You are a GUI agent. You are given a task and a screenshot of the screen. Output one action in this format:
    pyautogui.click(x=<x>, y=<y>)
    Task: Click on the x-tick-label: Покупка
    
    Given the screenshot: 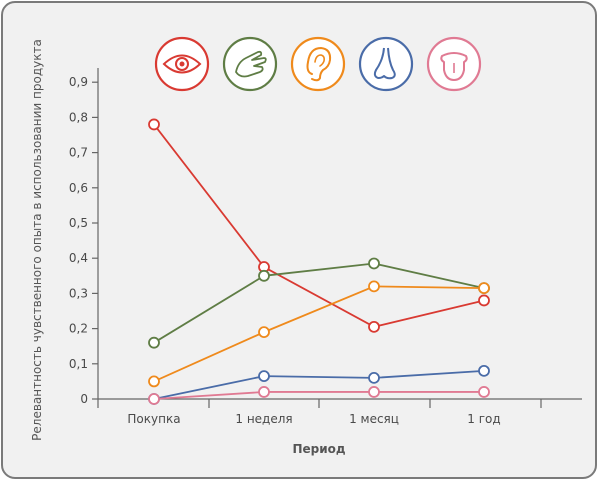 What is the action you would take?
    pyautogui.click(x=153, y=419)
    